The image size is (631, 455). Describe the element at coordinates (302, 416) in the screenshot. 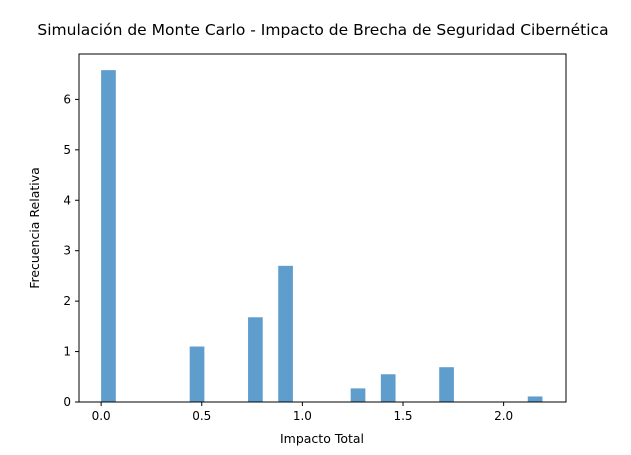

I see `x-tick-label-2: 1.0` at that location.